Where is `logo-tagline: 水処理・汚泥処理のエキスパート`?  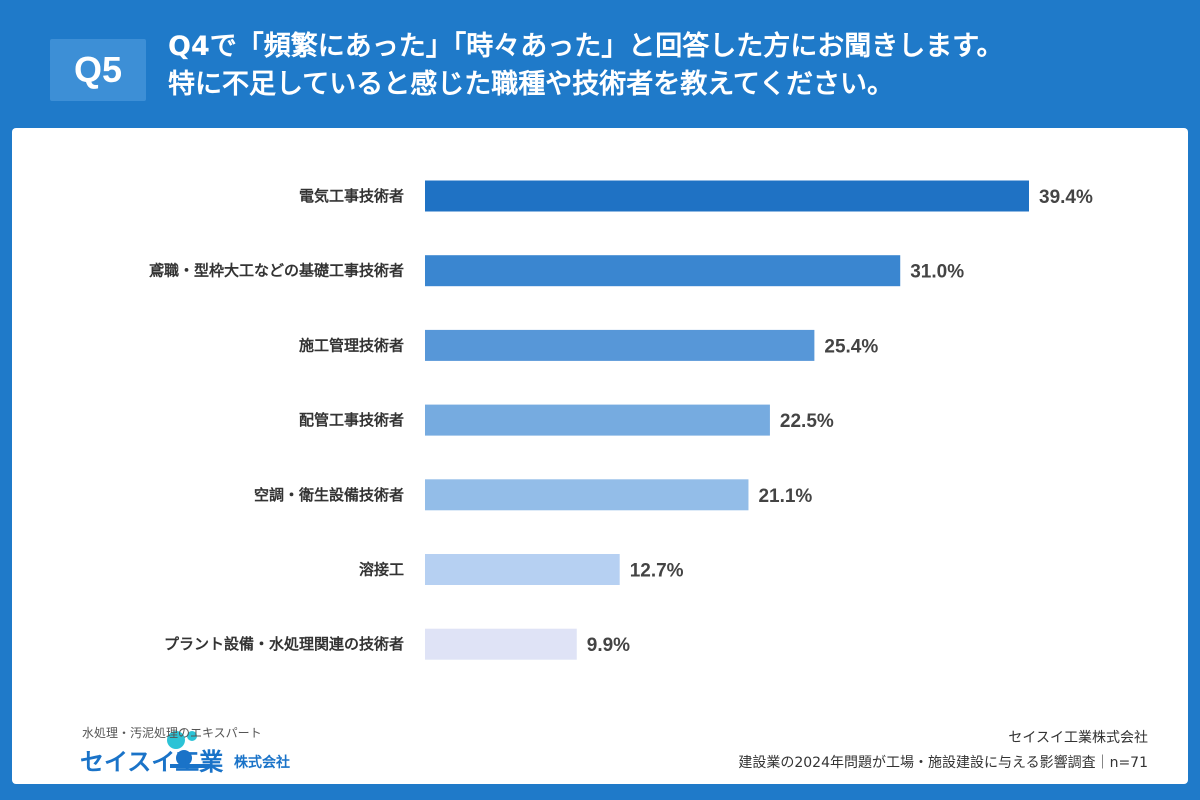 logo-tagline: 水処理・汚泥処理のエキスパート is located at coordinates (172, 733).